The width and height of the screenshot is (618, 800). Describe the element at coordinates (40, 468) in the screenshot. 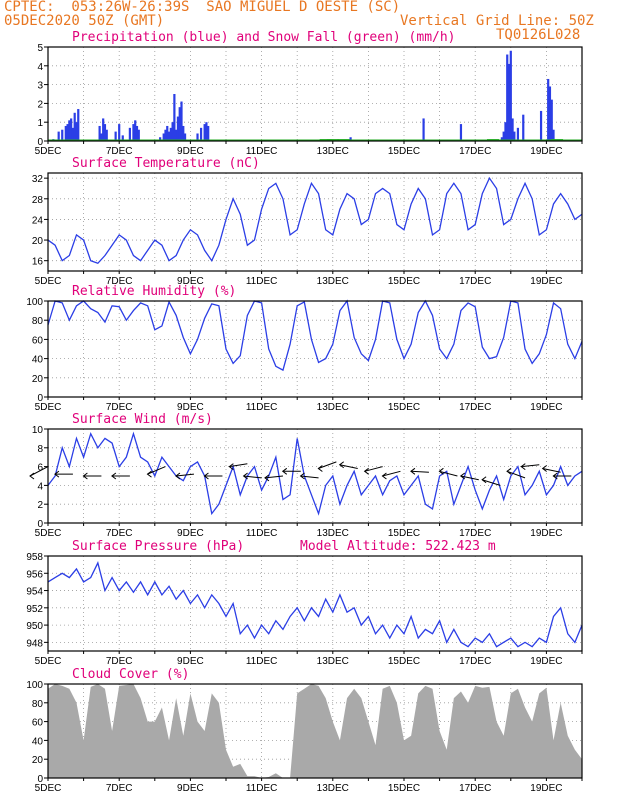

I see `y-tick-label: 6` at that location.